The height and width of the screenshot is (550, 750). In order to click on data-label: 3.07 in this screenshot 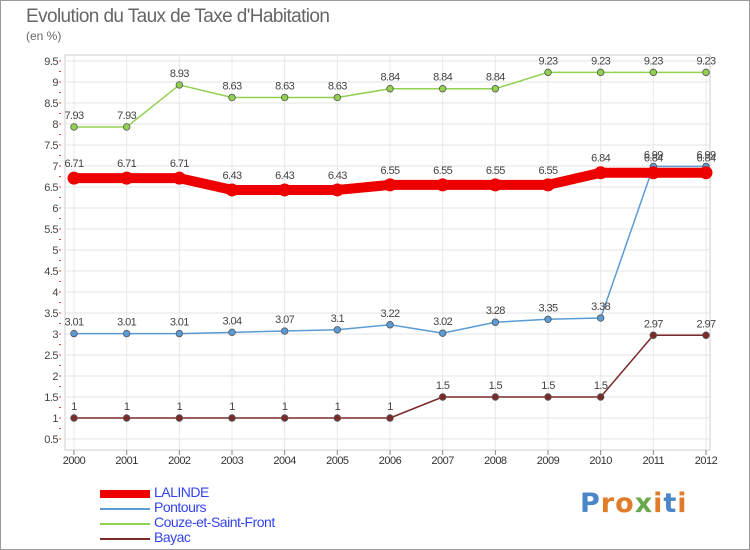, I will do `click(284, 320)`.